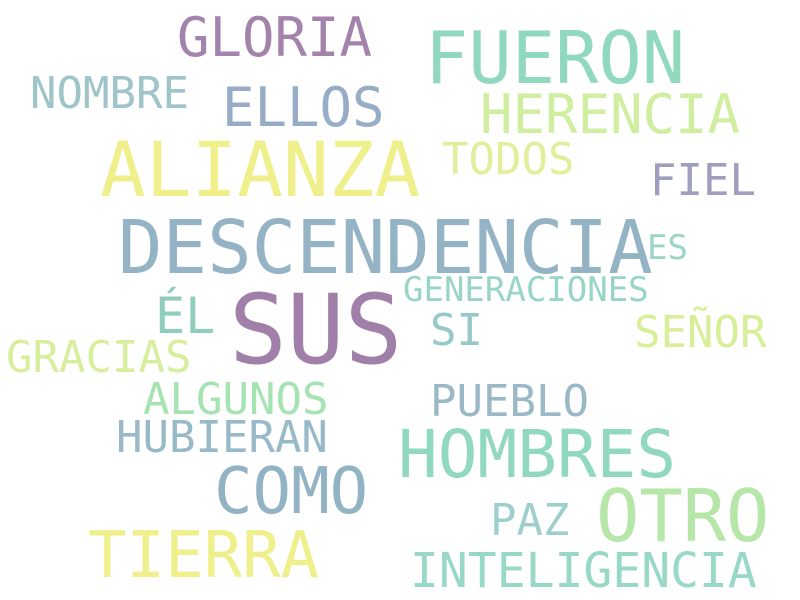 The image size is (800, 600). What do you see at coordinates (316, 330) in the screenshot?
I see `word-sus: SUS` at bounding box center [316, 330].